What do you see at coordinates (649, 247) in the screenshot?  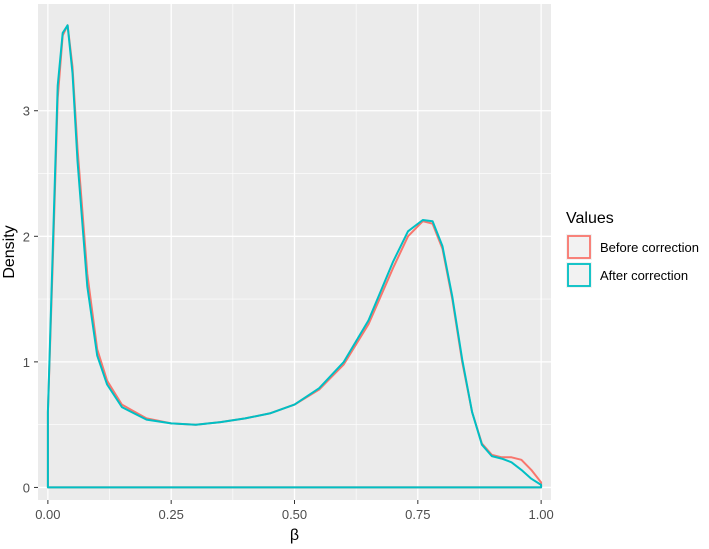 I see `legend-label-before-correction: Before correction` at bounding box center [649, 247].